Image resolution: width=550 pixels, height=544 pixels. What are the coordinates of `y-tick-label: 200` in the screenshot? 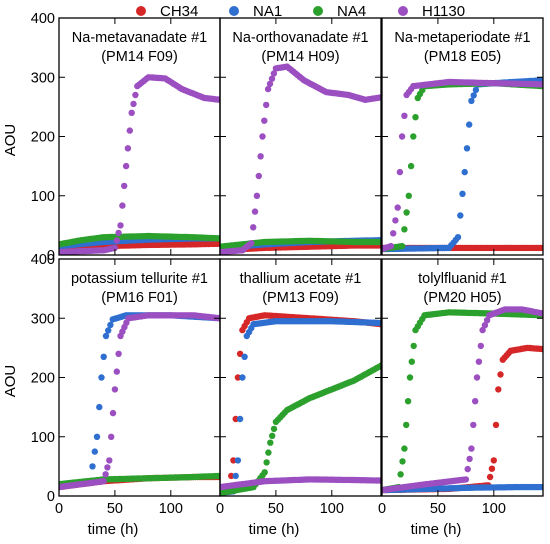 It's located at (43, 138).